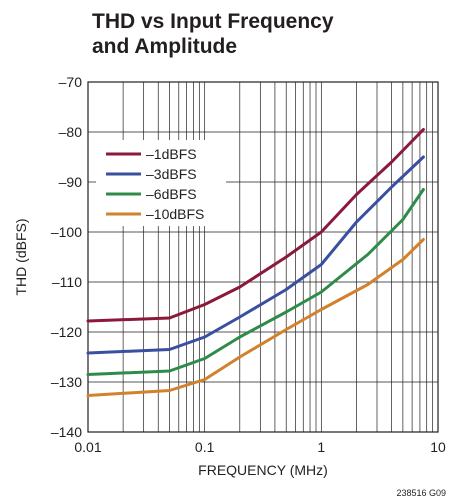 This screenshot has width=466, height=500. What do you see at coordinates (155, 184) in the screenshot?
I see `legend: –1dBFS –3dBFS –6dBFS –10dBFS` at bounding box center [155, 184].